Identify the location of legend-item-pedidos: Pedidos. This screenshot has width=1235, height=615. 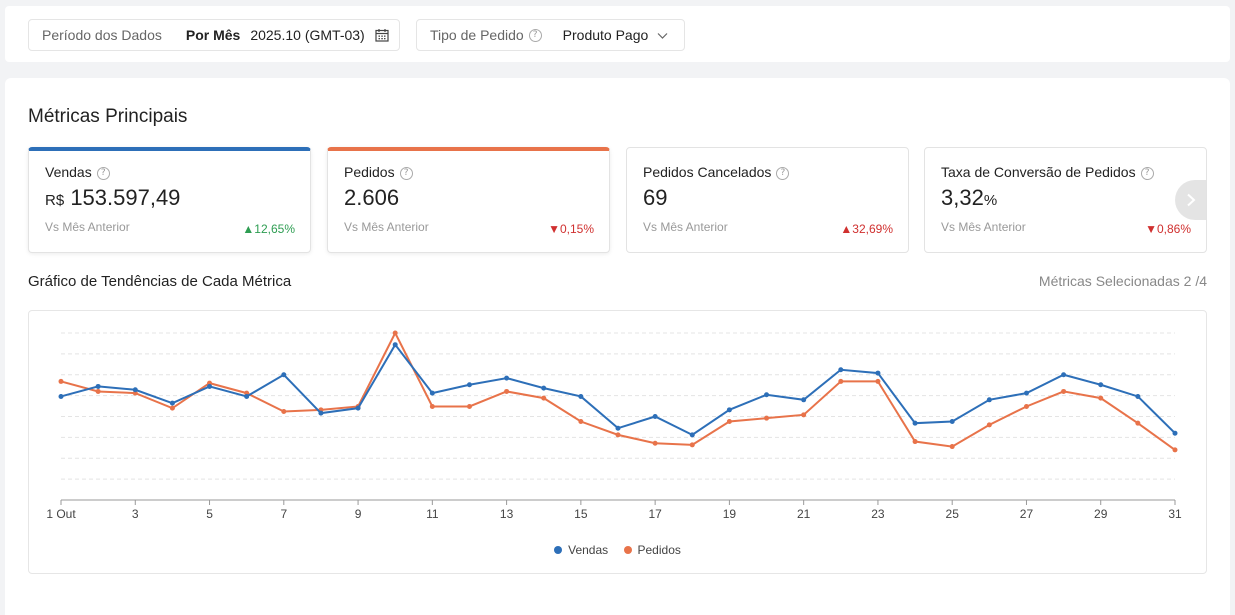
(652, 550).